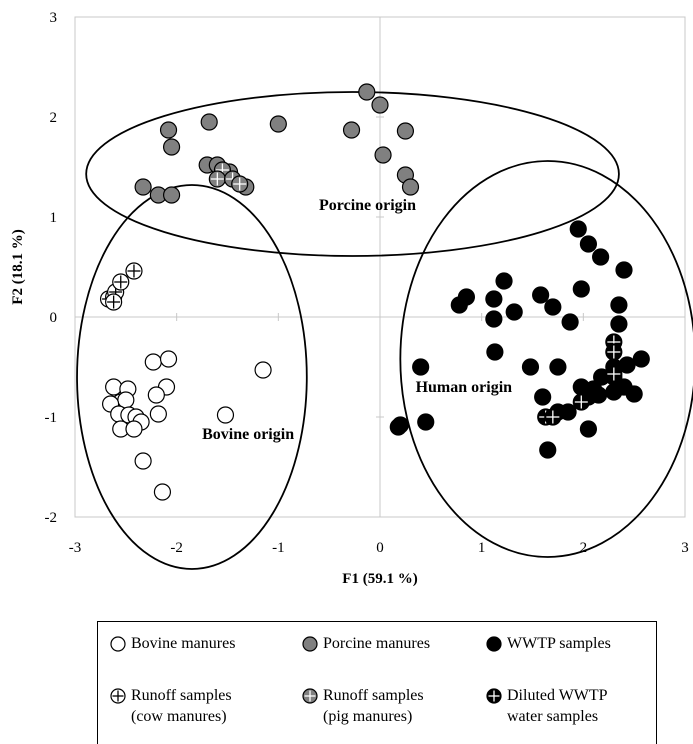 This screenshot has height=744, width=693. Describe the element at coordinates (580, 379) in the screenshot. I see `series-black-cross` at that location.